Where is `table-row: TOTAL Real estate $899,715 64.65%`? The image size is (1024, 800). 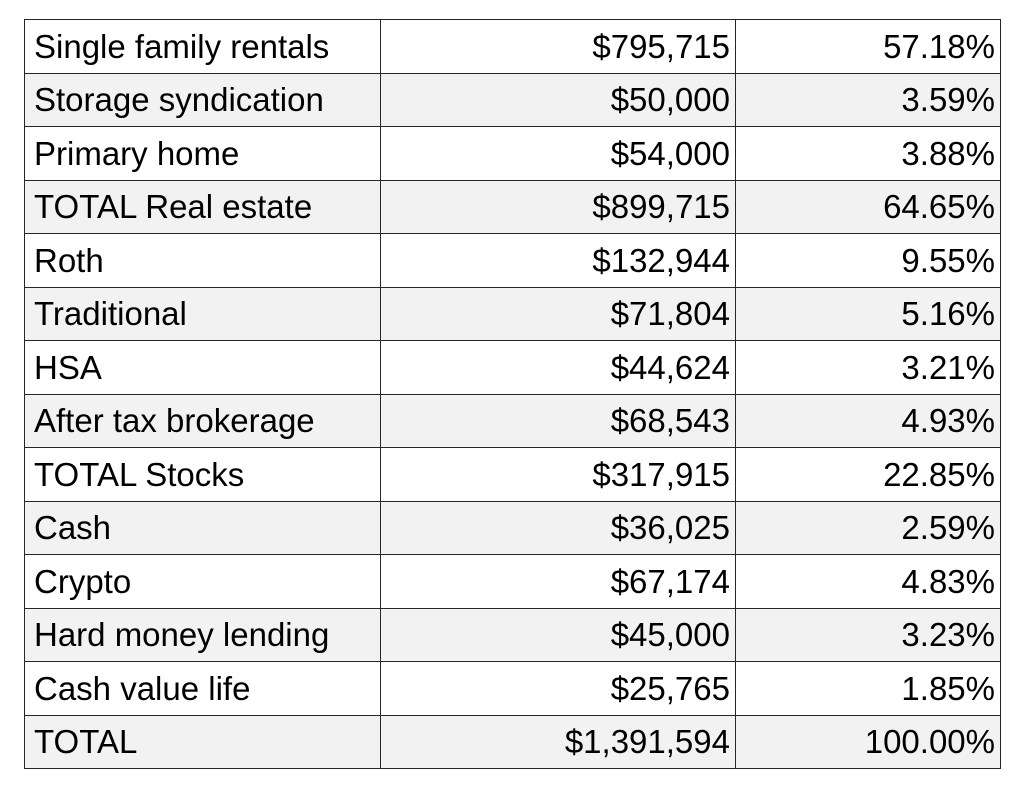
table-row: TOTAL Real estate $899,715 64.65% is located at coordinates (512, 206).